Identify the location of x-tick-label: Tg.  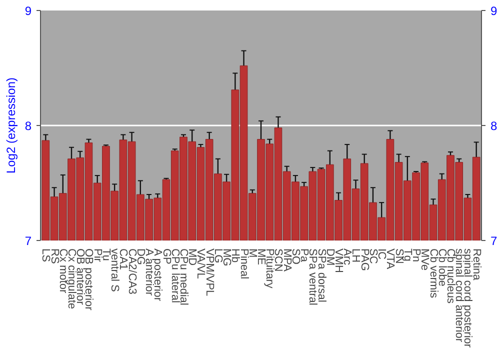
(407, 255).